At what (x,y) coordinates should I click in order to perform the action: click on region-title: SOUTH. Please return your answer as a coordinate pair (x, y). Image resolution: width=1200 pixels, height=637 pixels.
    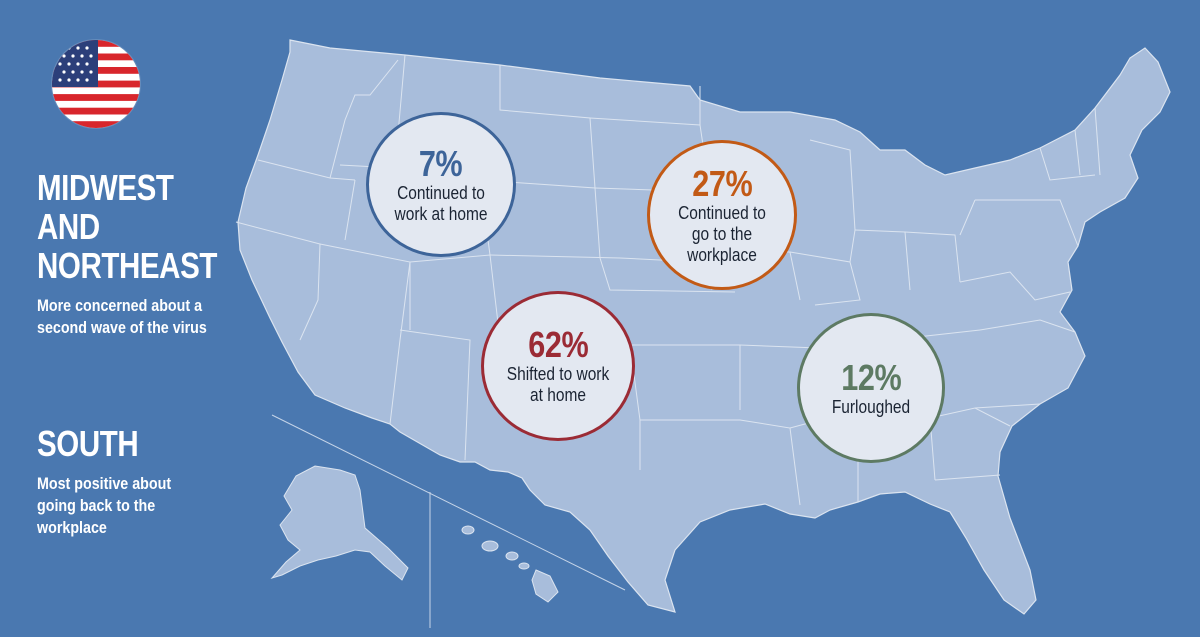
    Looking at the image, I should click on (88, 443).